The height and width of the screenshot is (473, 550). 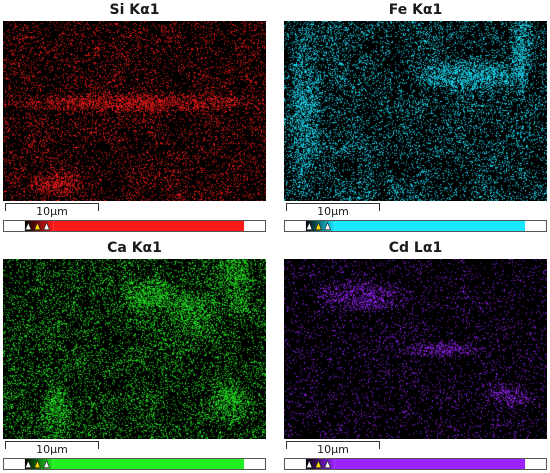 What do you see at coordinates (415, 10) in the screenshot?
I see `panel-title: Fe Kα1` at bounding box center [415, 10].